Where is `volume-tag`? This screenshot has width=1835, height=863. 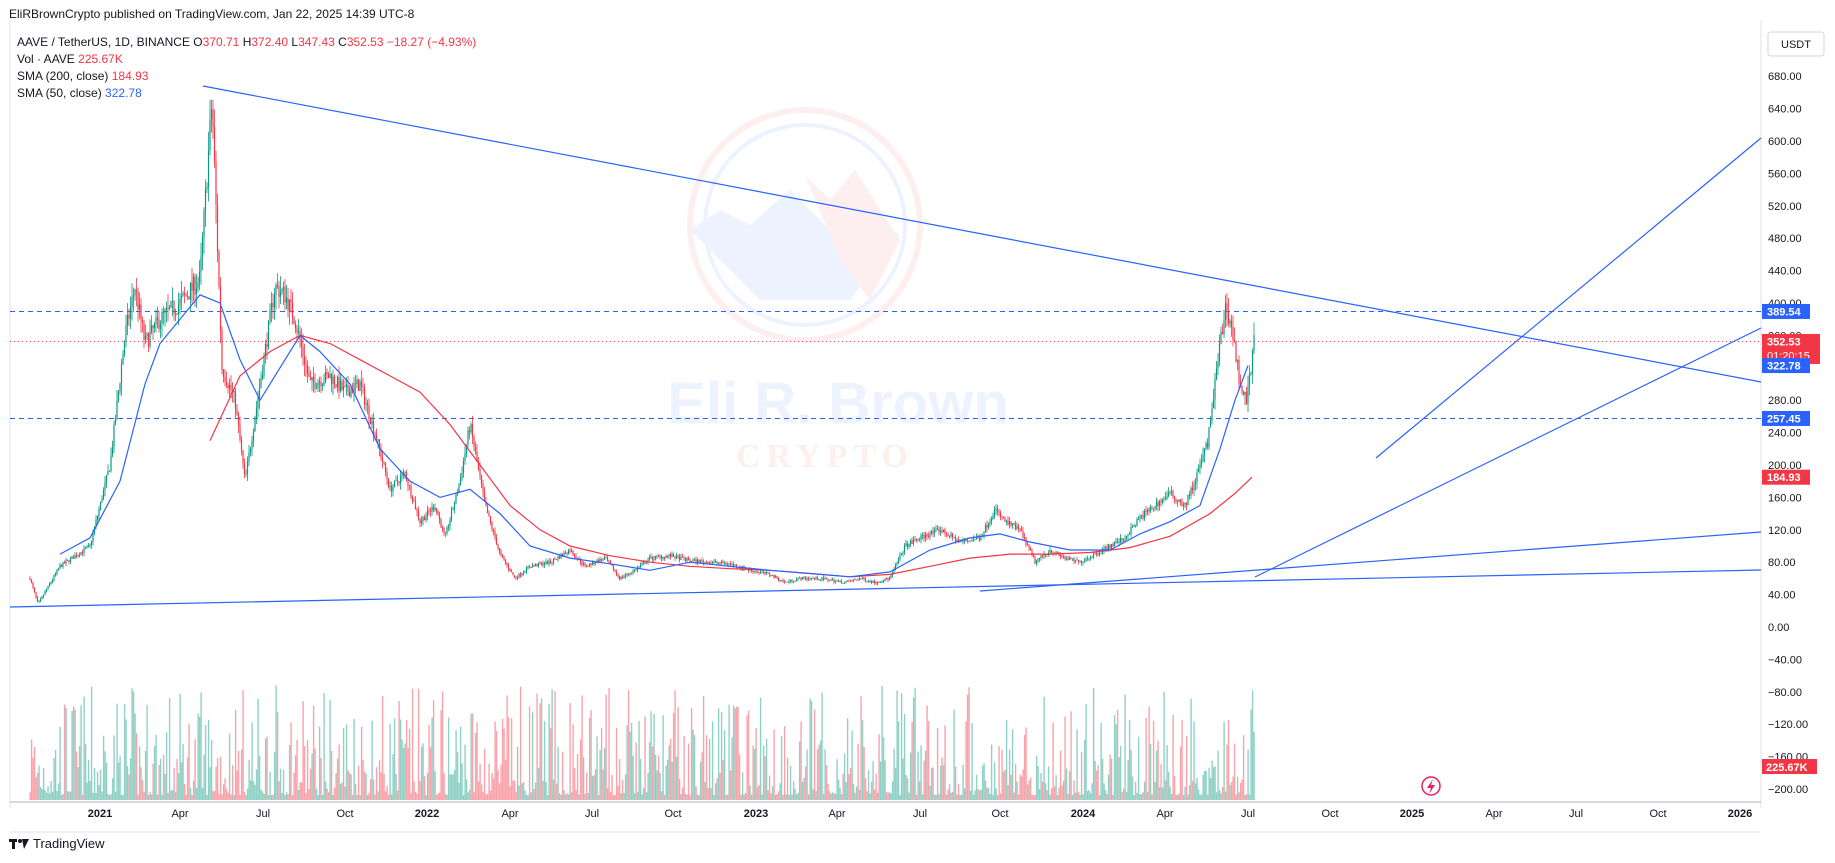
volume-tag is located at coordinates (1789, 766).